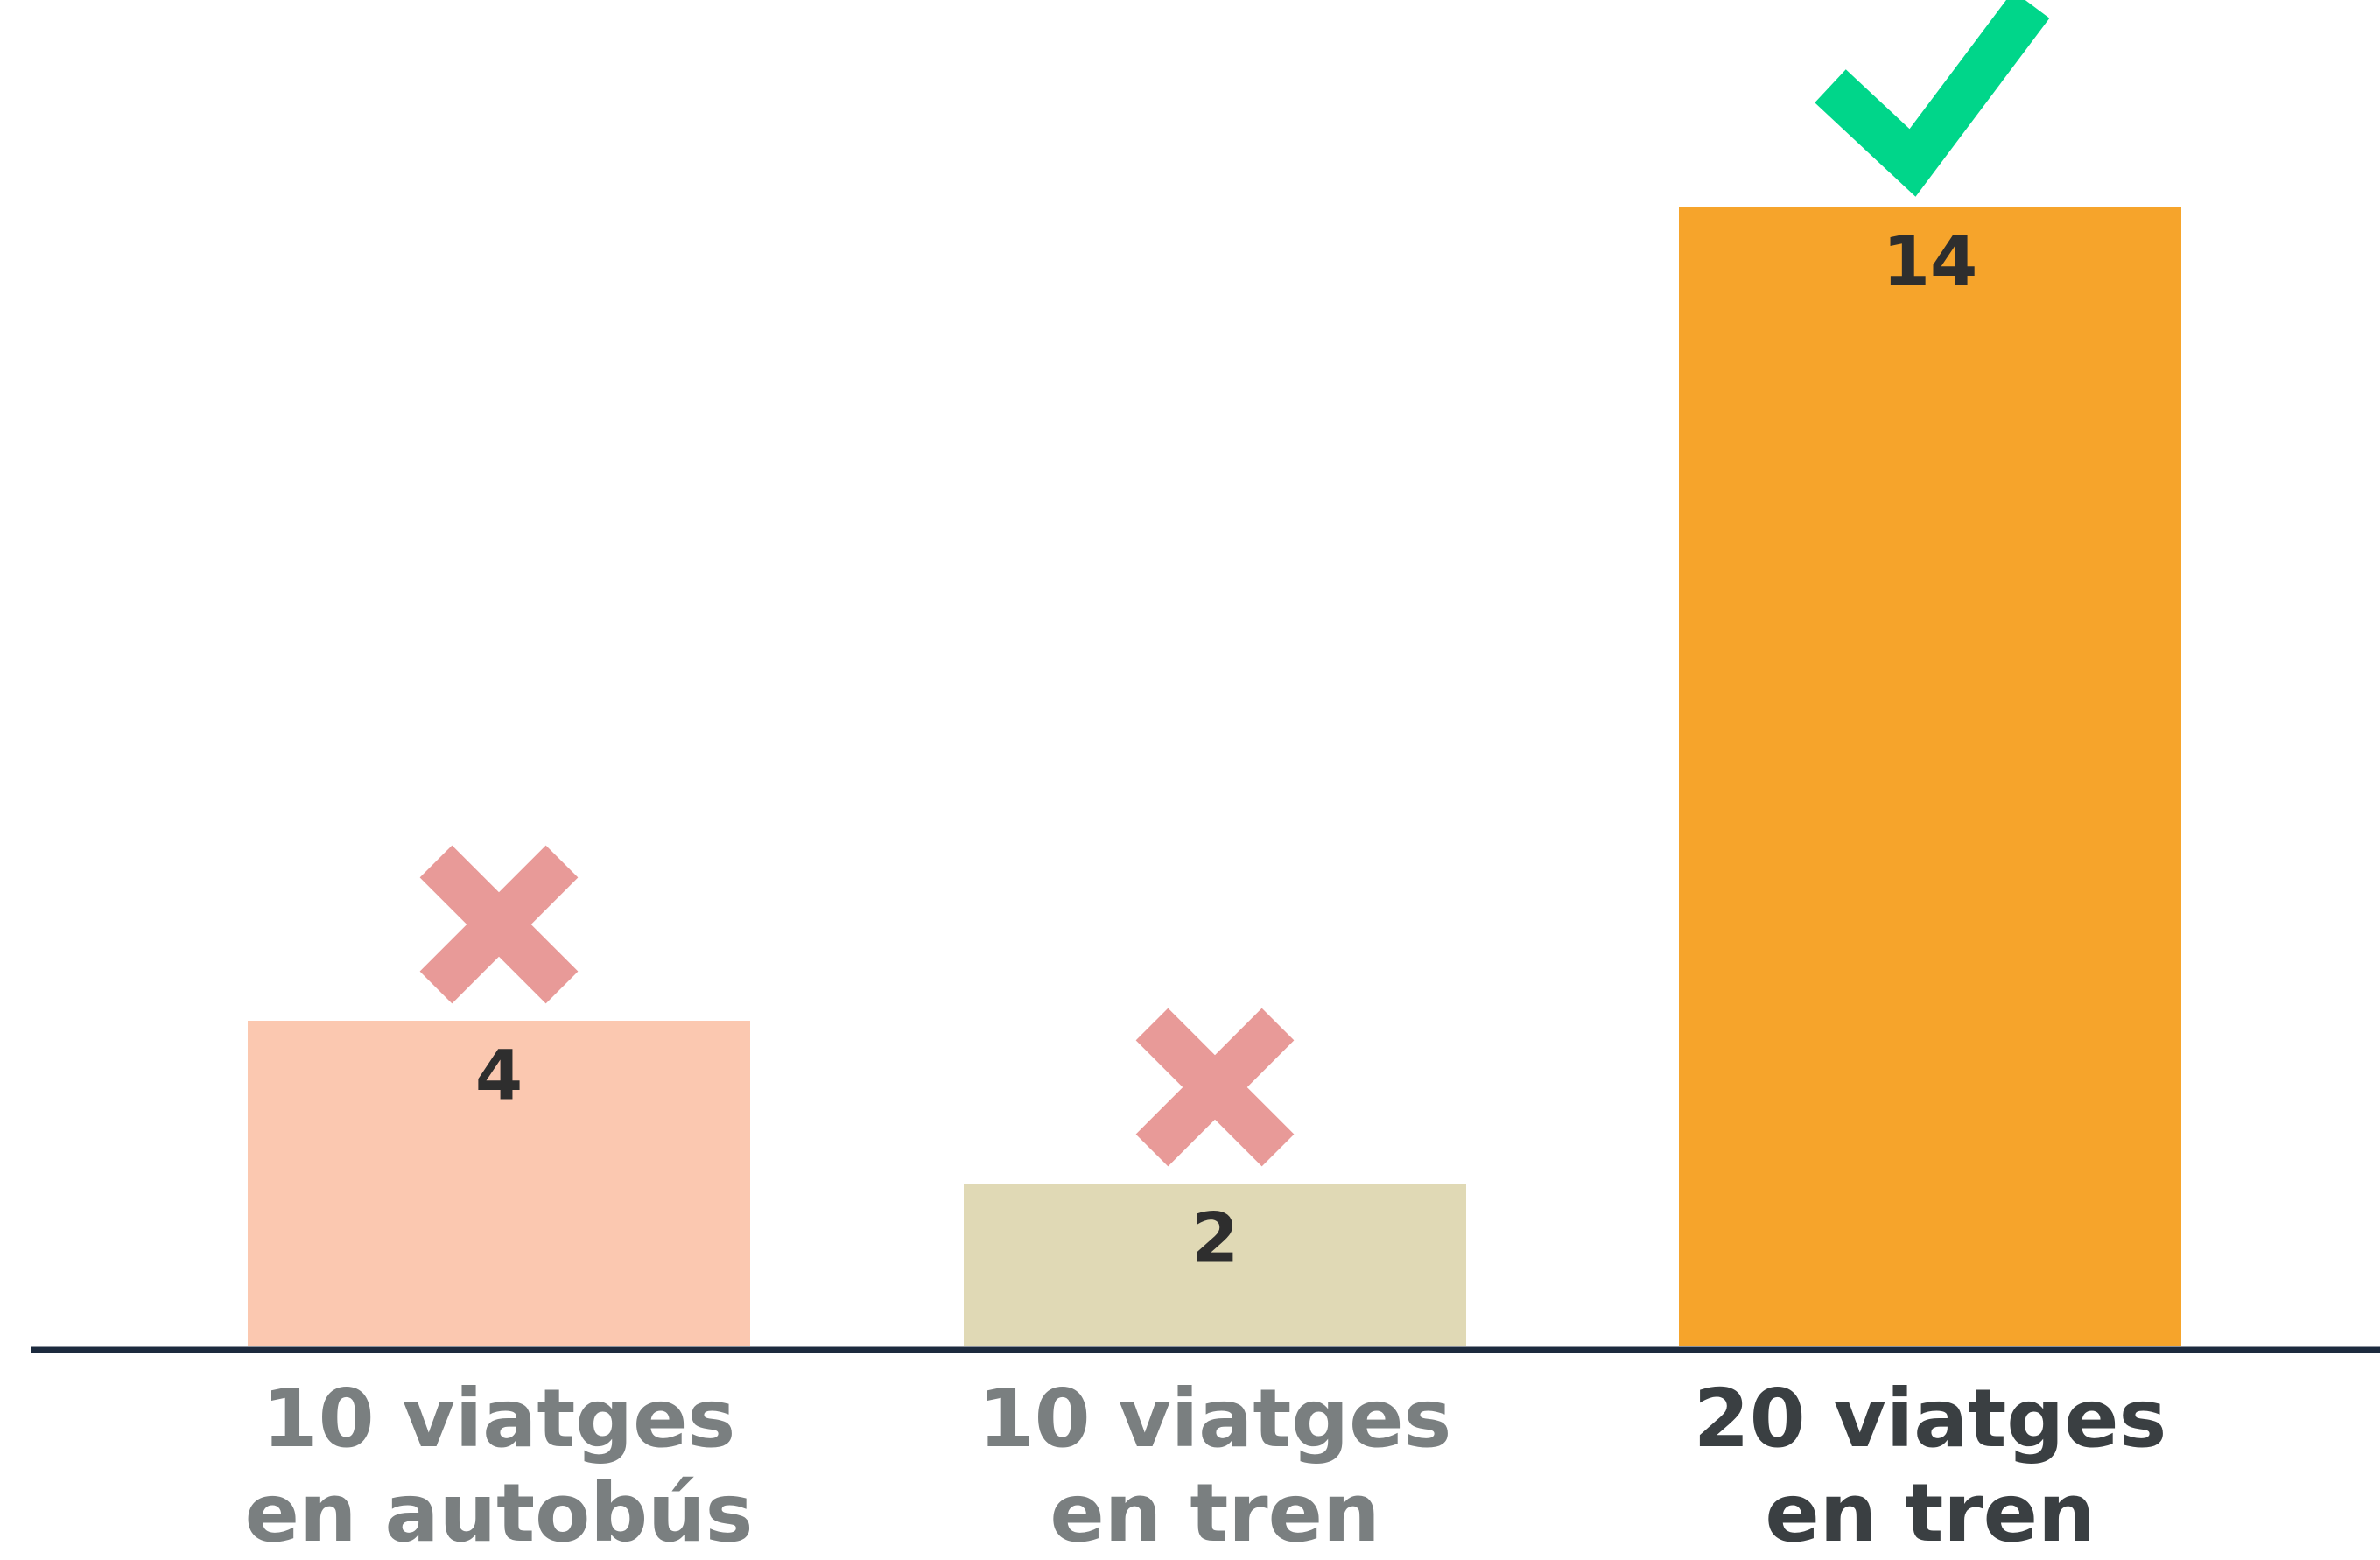  I want to click on category-label: 20 viatges en tren, so click(1930, 1466).